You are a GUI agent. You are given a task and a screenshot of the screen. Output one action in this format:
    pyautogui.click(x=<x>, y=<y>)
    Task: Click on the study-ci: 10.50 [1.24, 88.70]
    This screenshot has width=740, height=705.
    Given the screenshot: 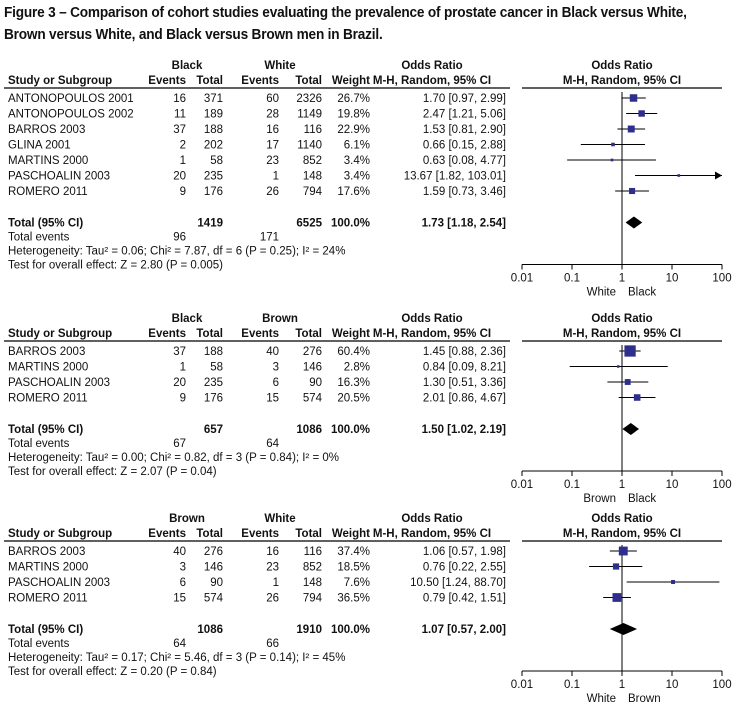 What is the action you would take?
    pyautogui.click(x=458, y=583)
    